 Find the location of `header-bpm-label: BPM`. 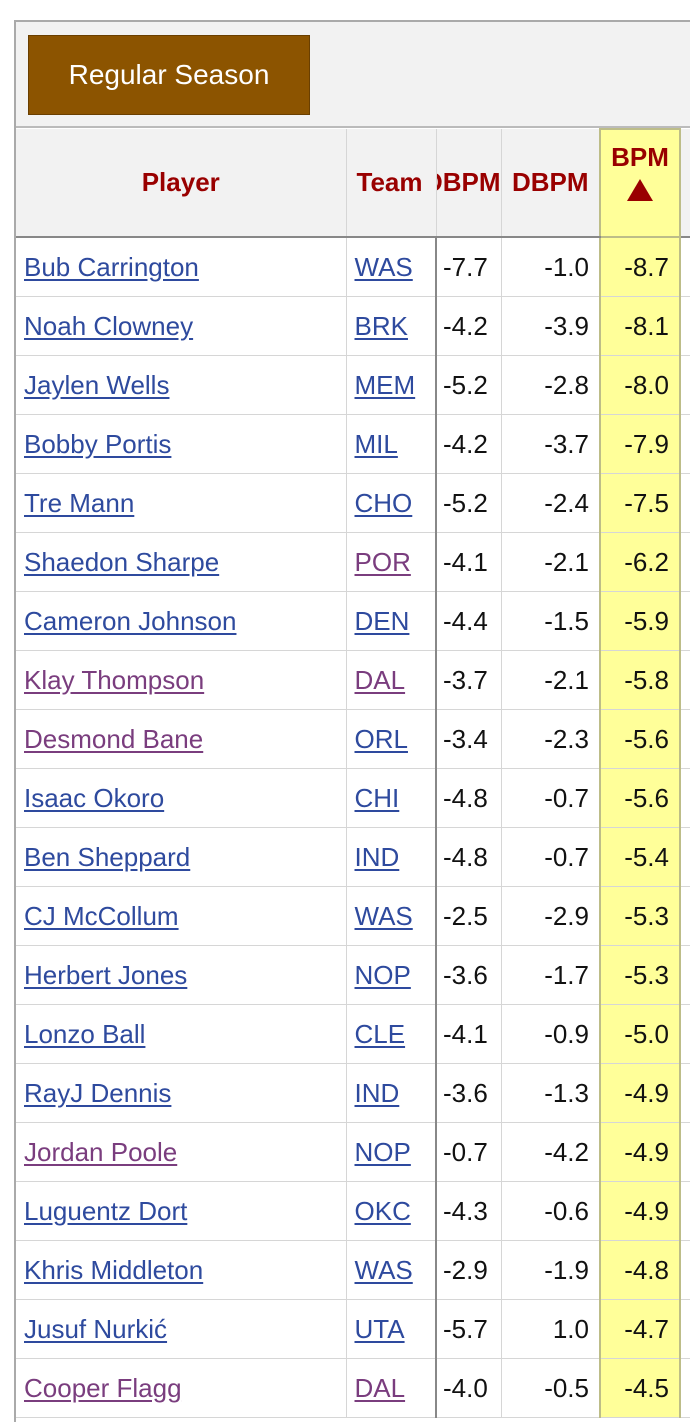

header-bpm-label: BPM is located at coordinates (640, 157).